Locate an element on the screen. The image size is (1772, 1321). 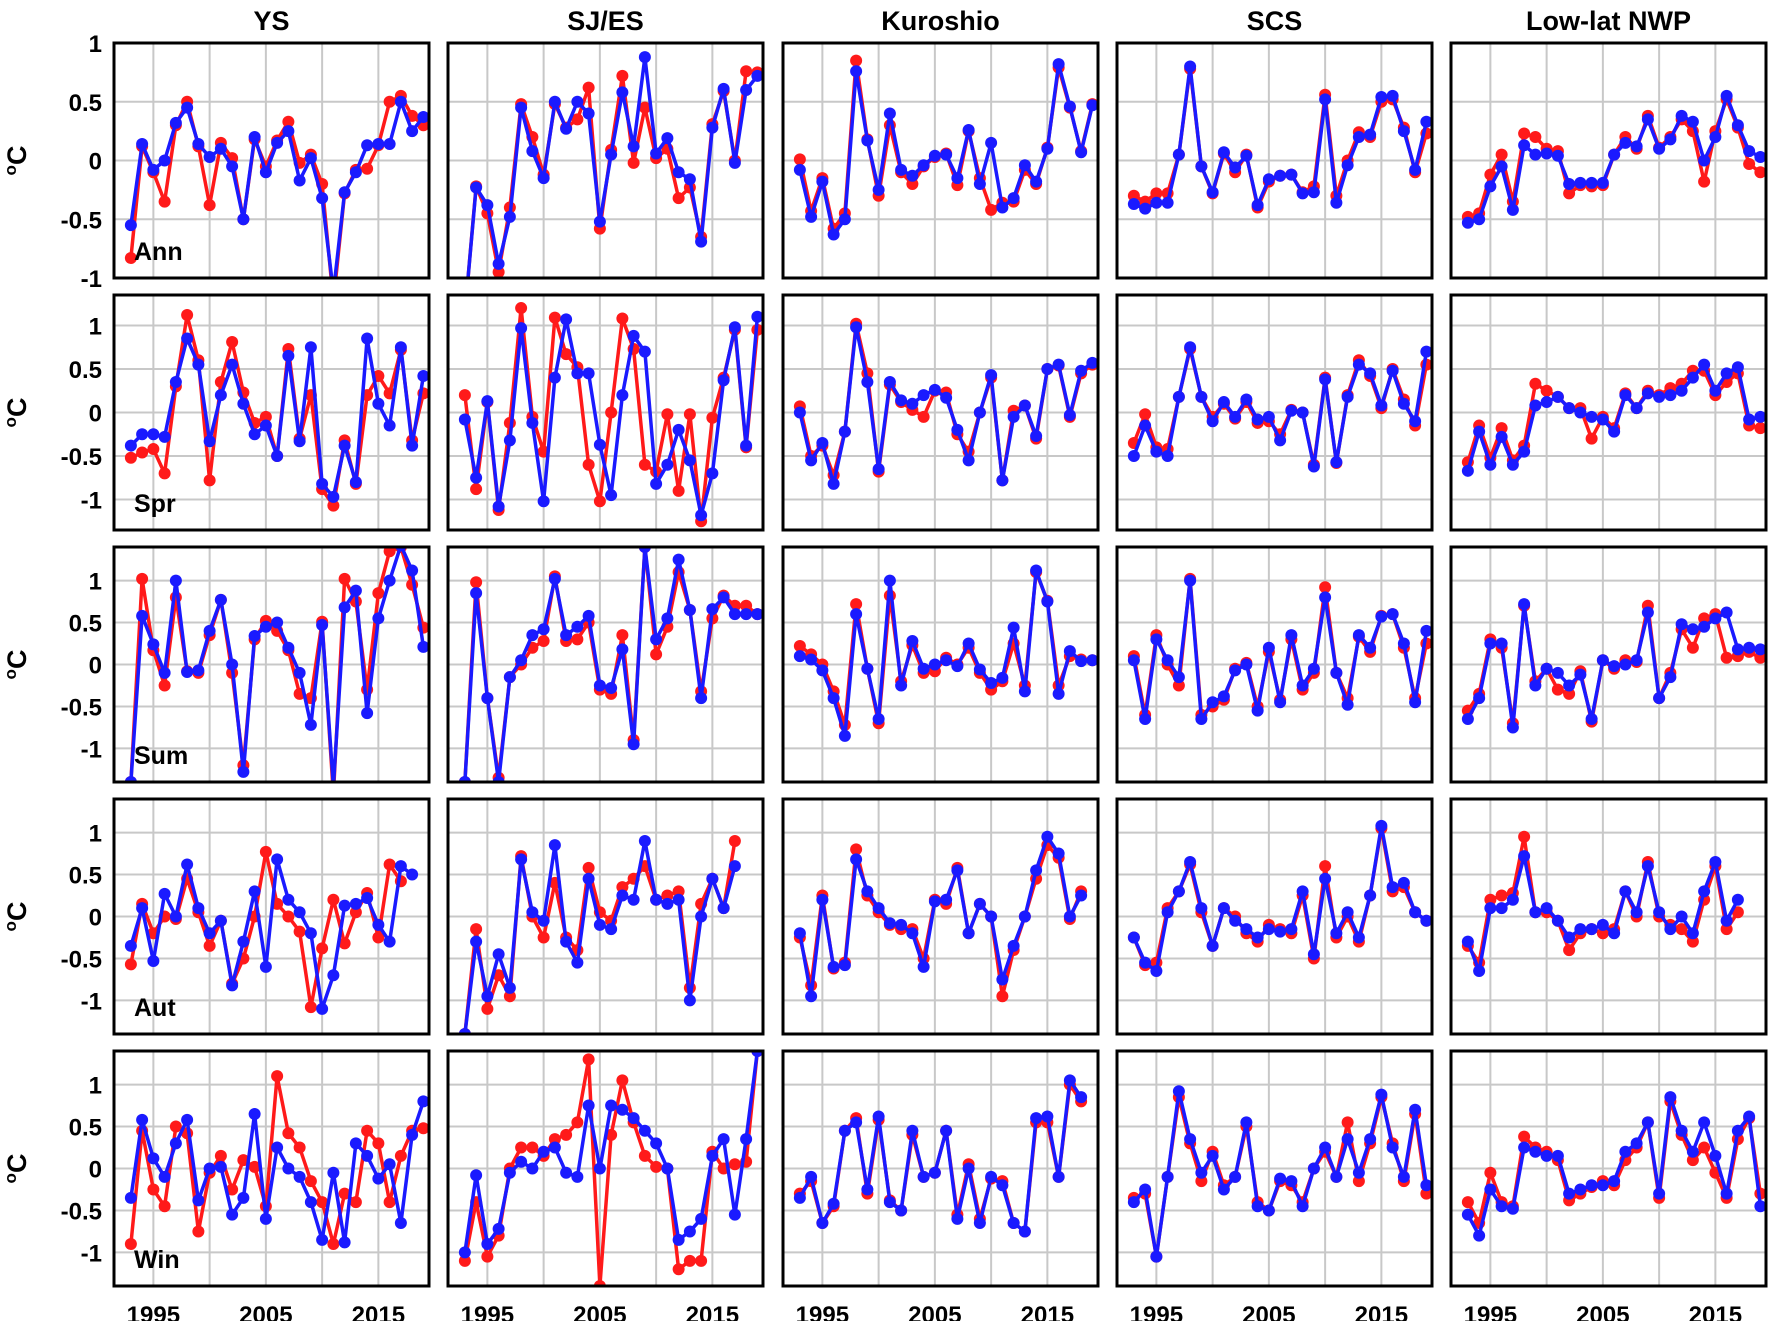
panel-scs-aut is located at coordinates (1274, 916).